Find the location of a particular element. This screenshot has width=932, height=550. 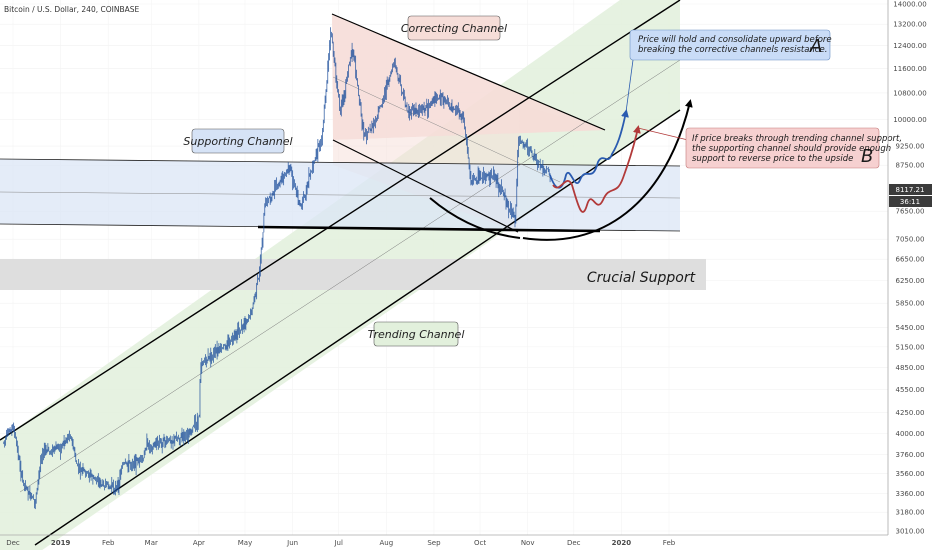

breakout-curve-arrow is located at coordinates (607, 170).